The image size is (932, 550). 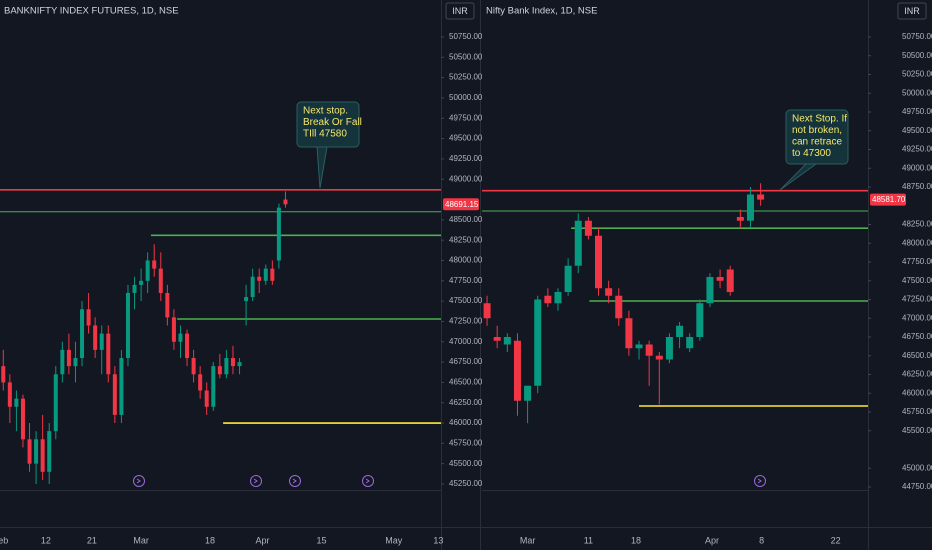 What do you see at coordinates (636, 540) in the screenshot?
I see `x-tick-label: 18` at bounding box center [636, 540].